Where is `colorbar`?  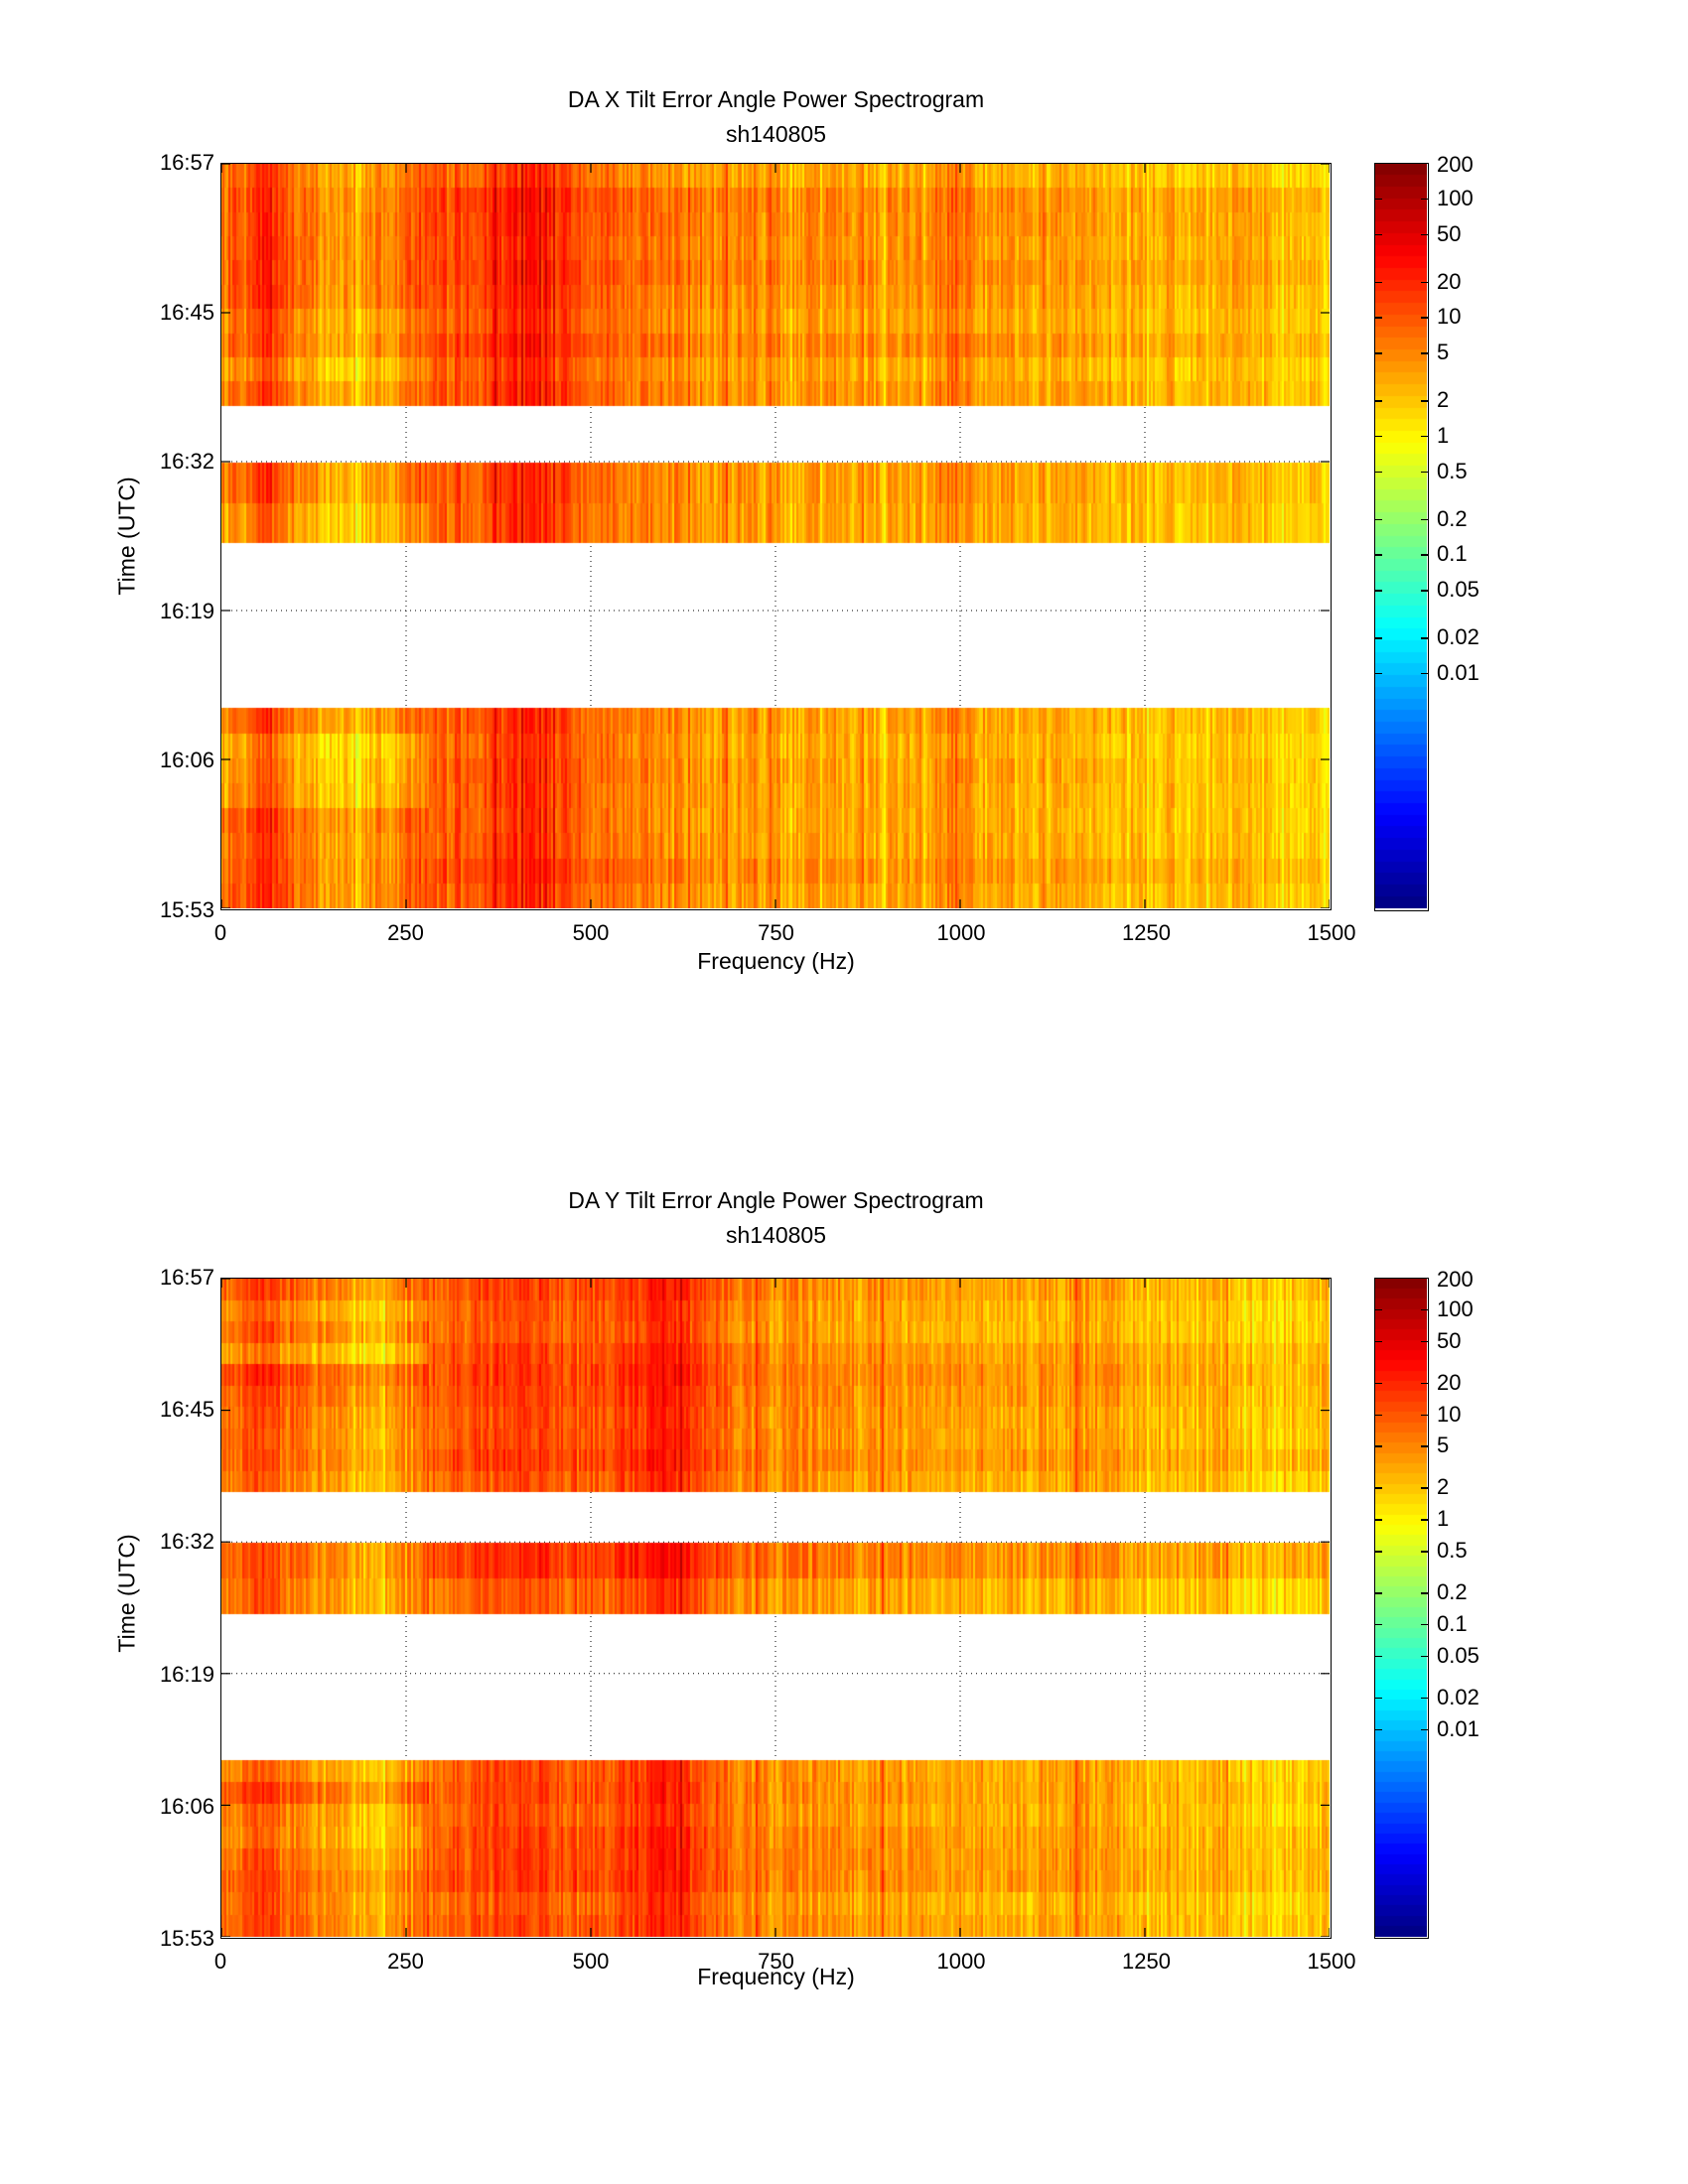 colorbar is located at coordinates (1401, 537).